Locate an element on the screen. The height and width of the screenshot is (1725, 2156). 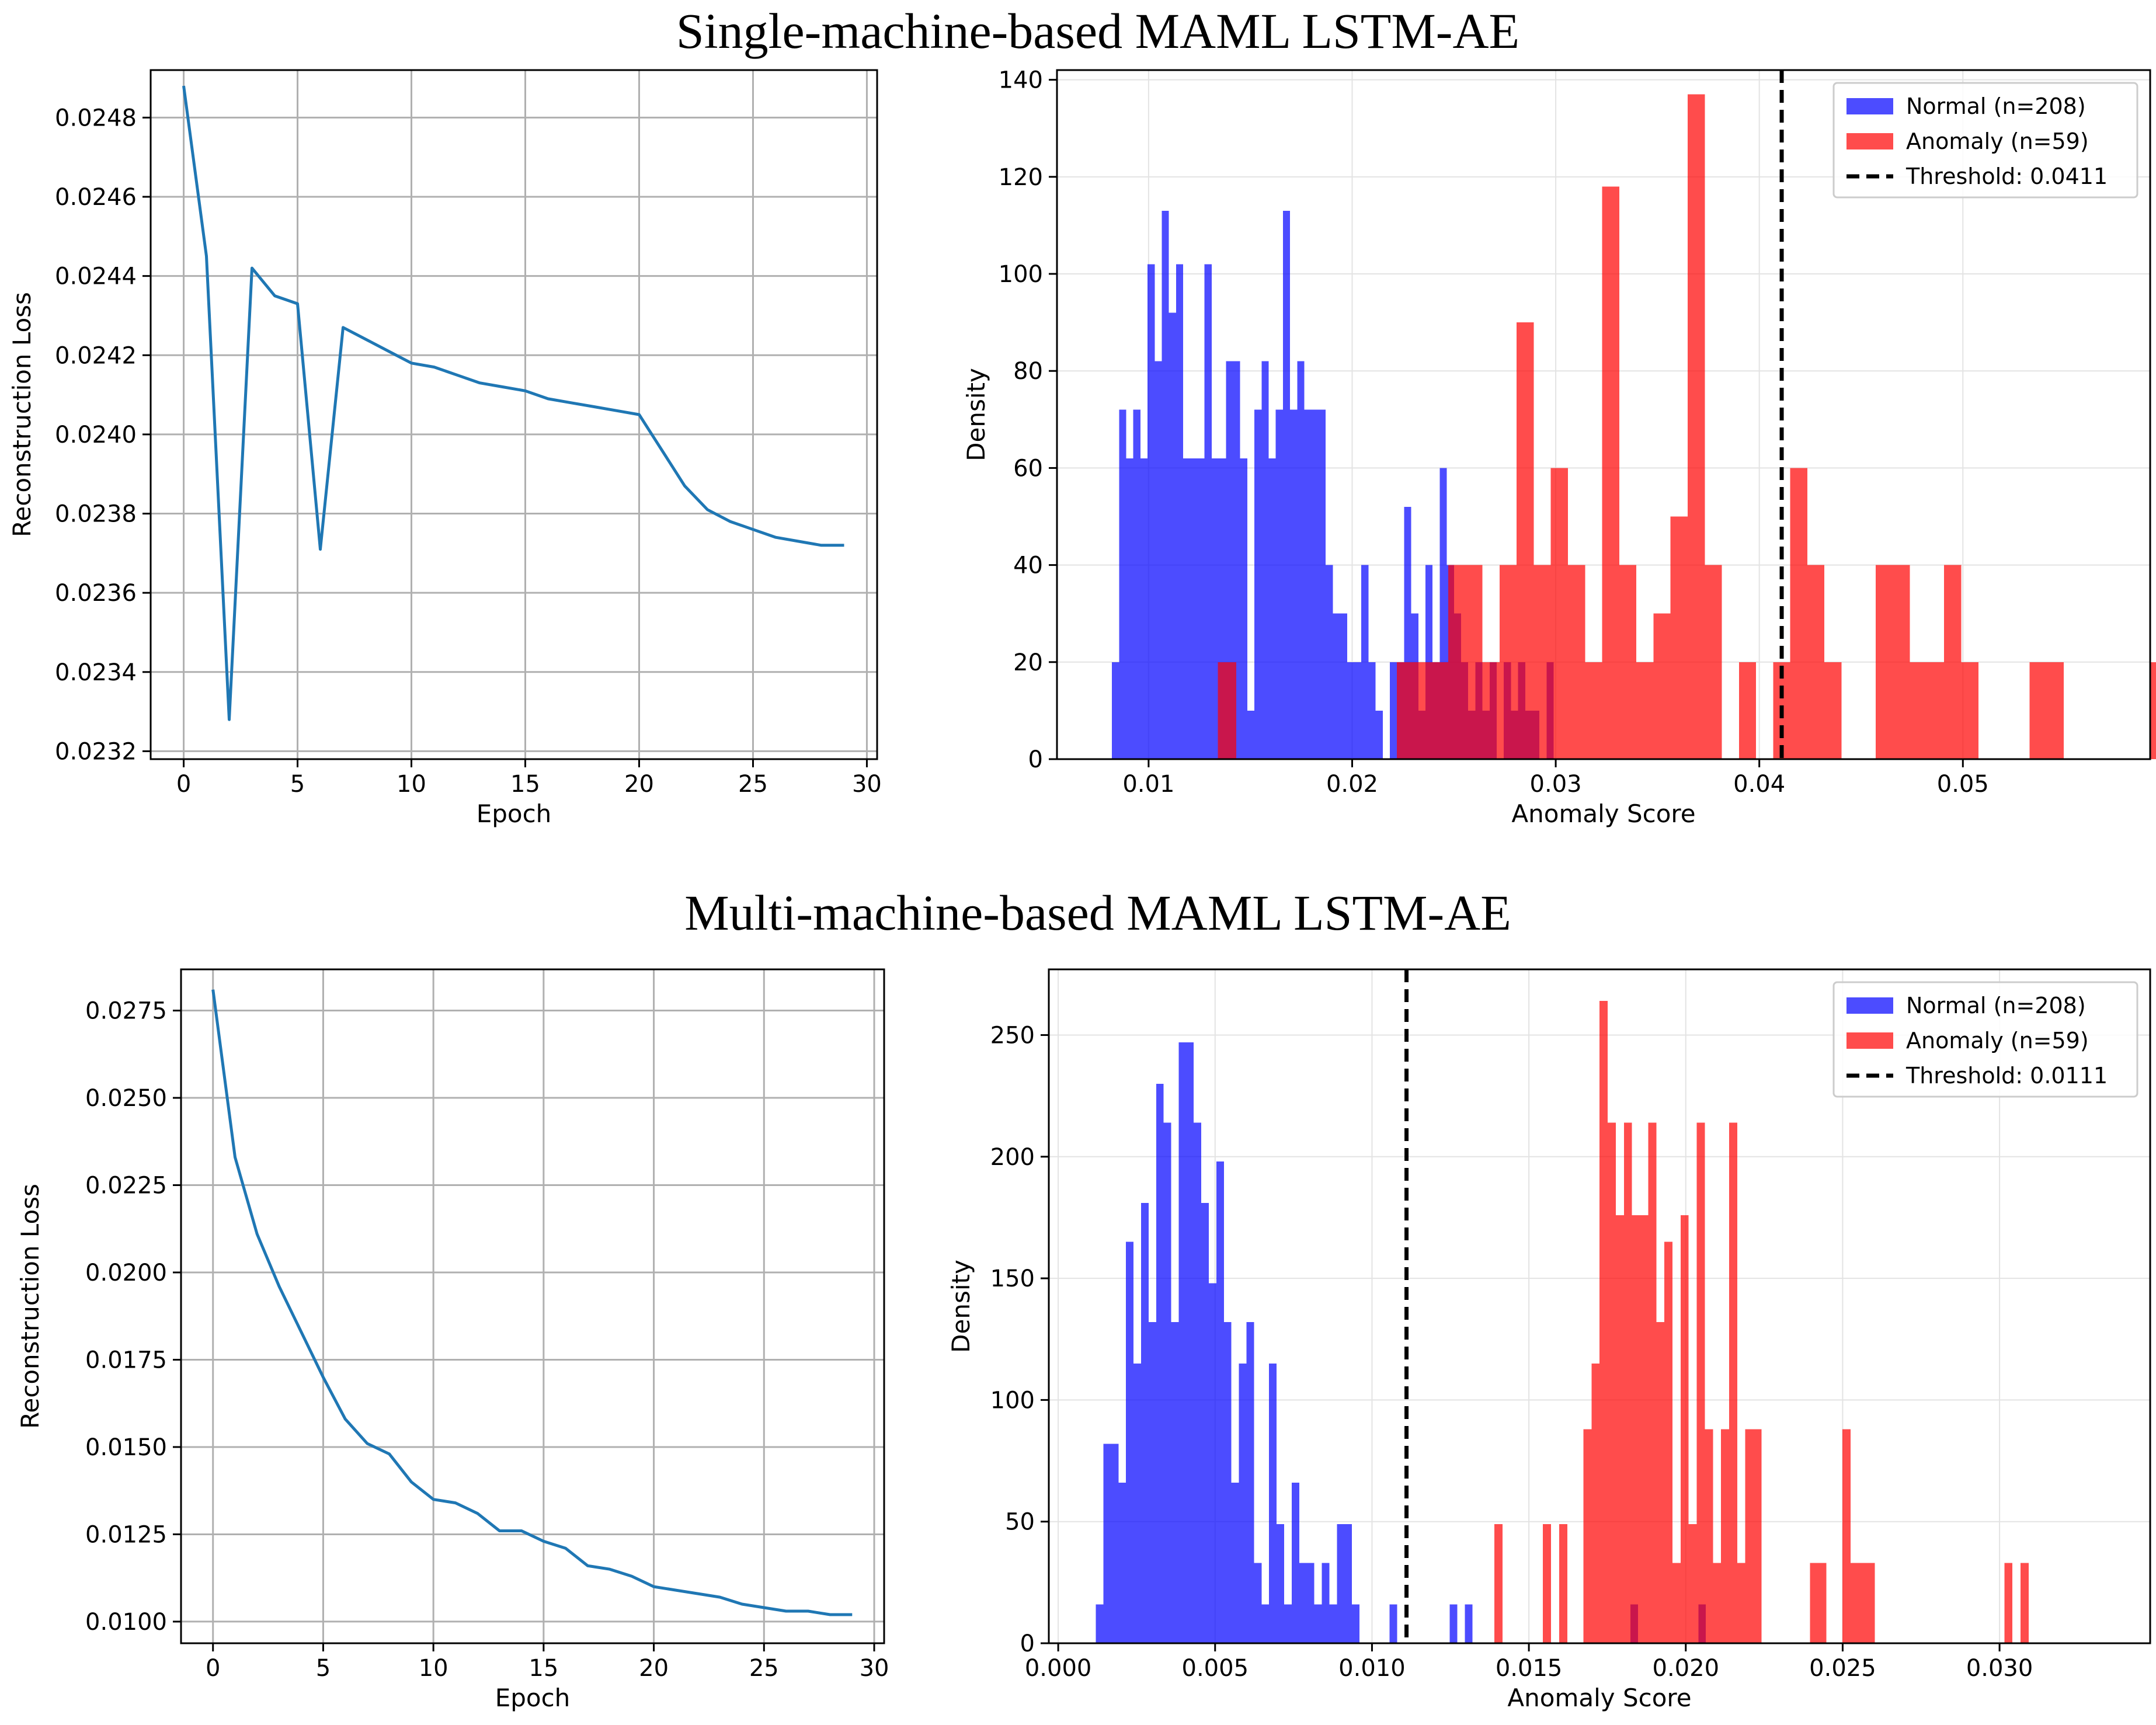
y-tick-label: 0.0125 is located at coordinates (126, 1534).